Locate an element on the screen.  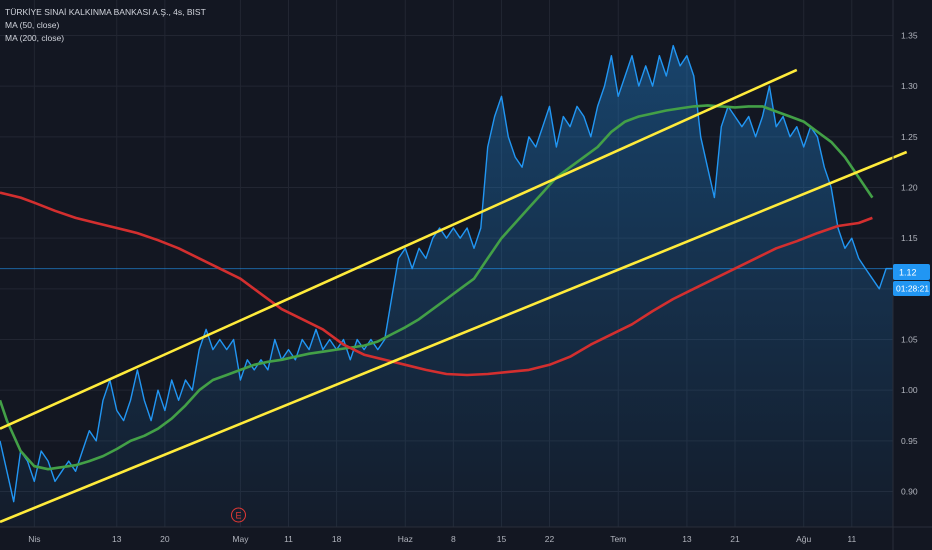
earnings-marker-label: E is located at coordinates (239, 516).